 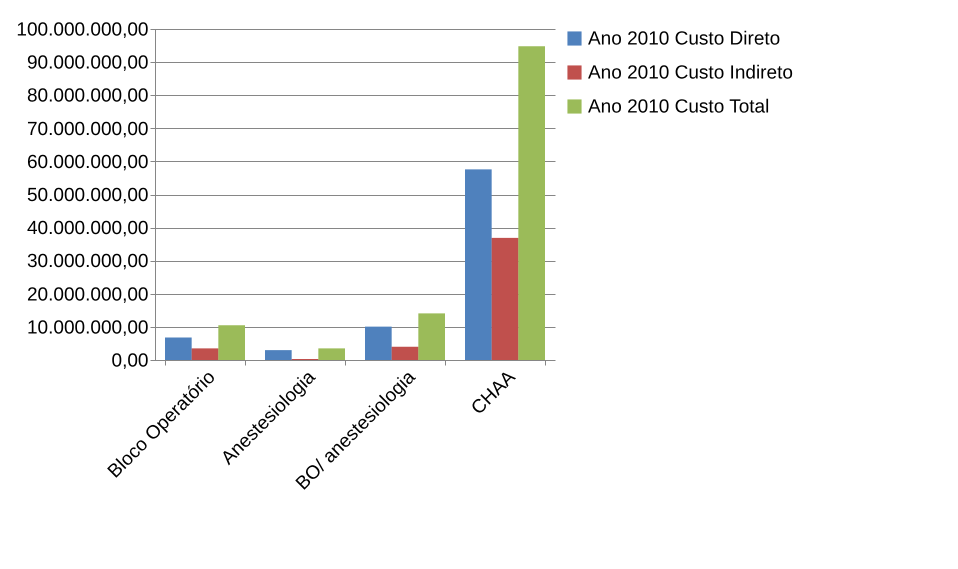 What do you see at coordinates (684, 39) in the screenshot?
I see `legend-label: Ano 2010 Custo Direto` at bounding box center [684, 39].